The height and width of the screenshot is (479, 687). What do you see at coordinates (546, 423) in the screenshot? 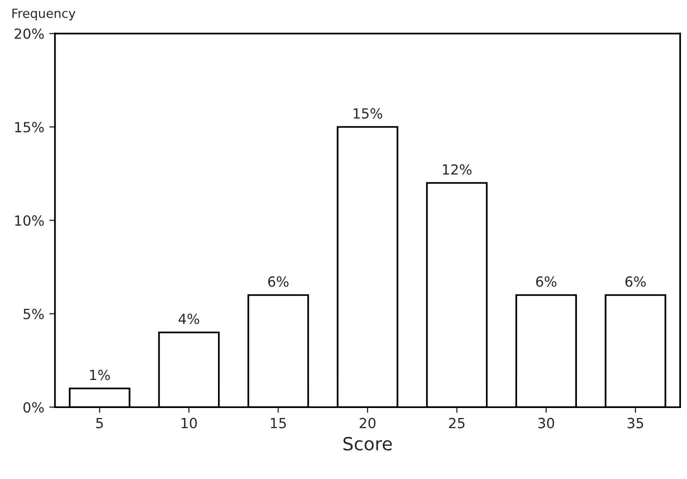
I see `x-tick-label: 30` at bounding box center [546, 423].